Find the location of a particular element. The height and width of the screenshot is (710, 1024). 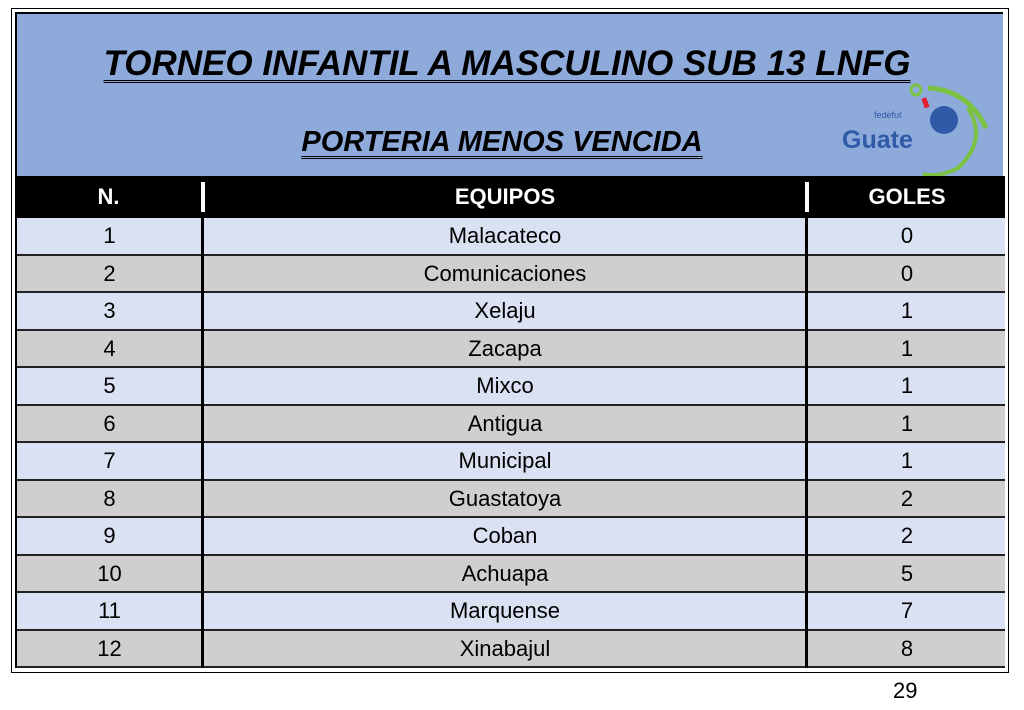

logo-text-large: Guate is located at coordinates (877, 140).